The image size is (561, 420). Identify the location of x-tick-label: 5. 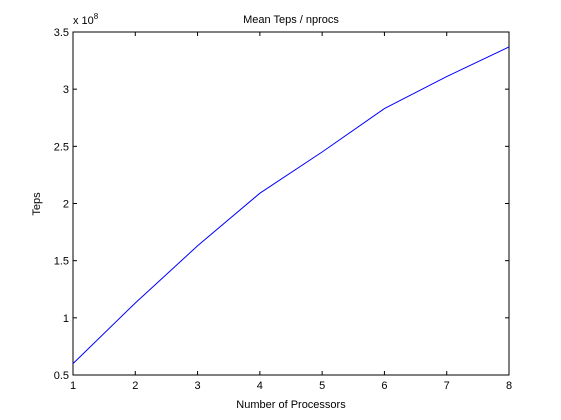
(322, 386).